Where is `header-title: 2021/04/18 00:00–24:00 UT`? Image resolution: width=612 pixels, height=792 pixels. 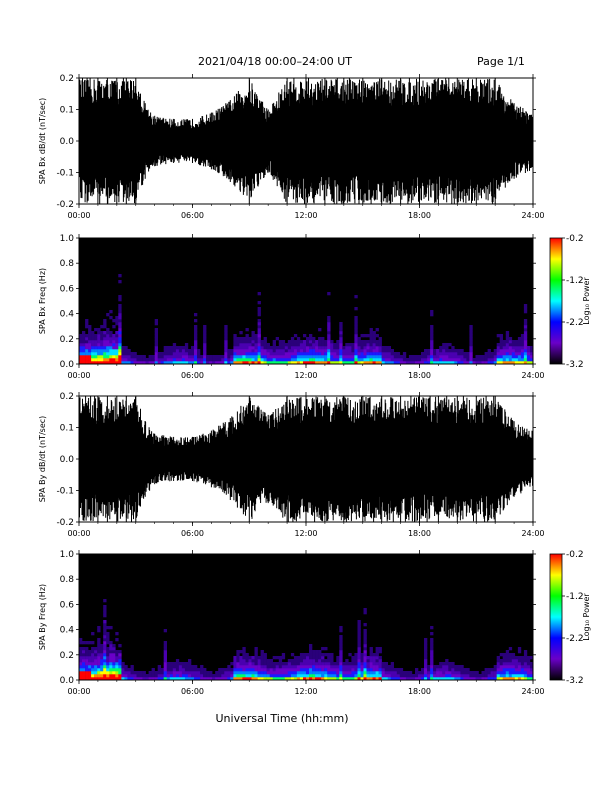
header-title: 2021/04/18 00:00–24:00 UT is located at coordinates (275, 61).